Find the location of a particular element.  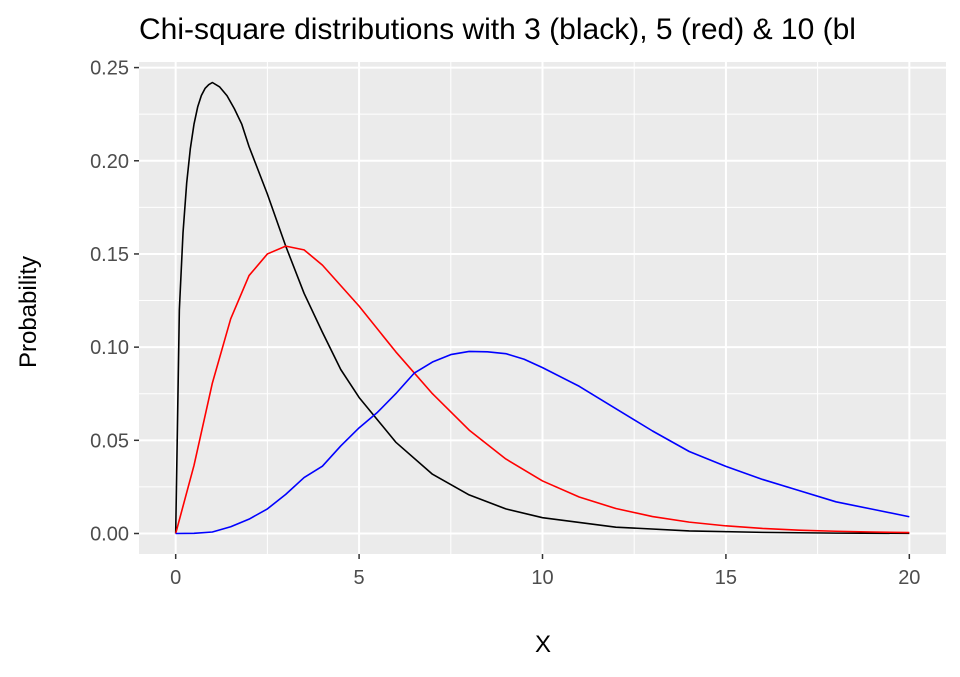

x-axis-title: X is located at coordinates (543, 644).